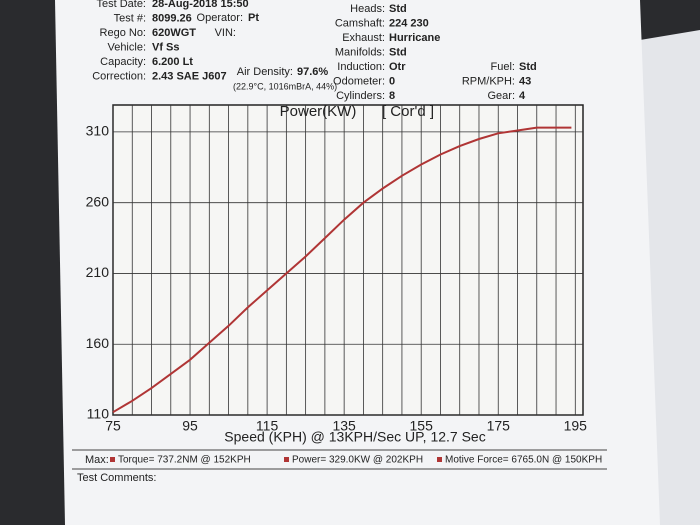 Image resolution: width=700 pixels, height=525 pixels. Describe the element at coordinates (113, 426) in the screenshot. I see `x-tick-label: 75` at that location.